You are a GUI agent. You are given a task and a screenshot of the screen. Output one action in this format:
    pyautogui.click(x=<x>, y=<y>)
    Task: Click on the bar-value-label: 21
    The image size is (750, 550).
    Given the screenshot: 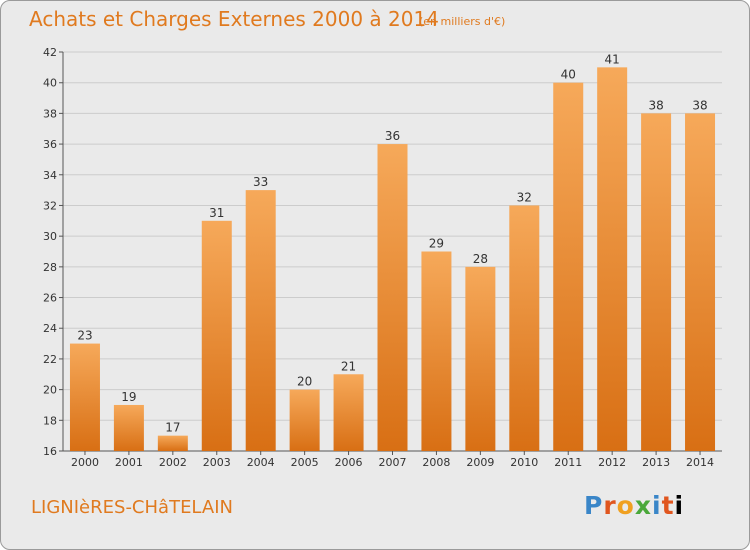 What is the action you would take?
    pyautogui.click(x=348, y=366)
    